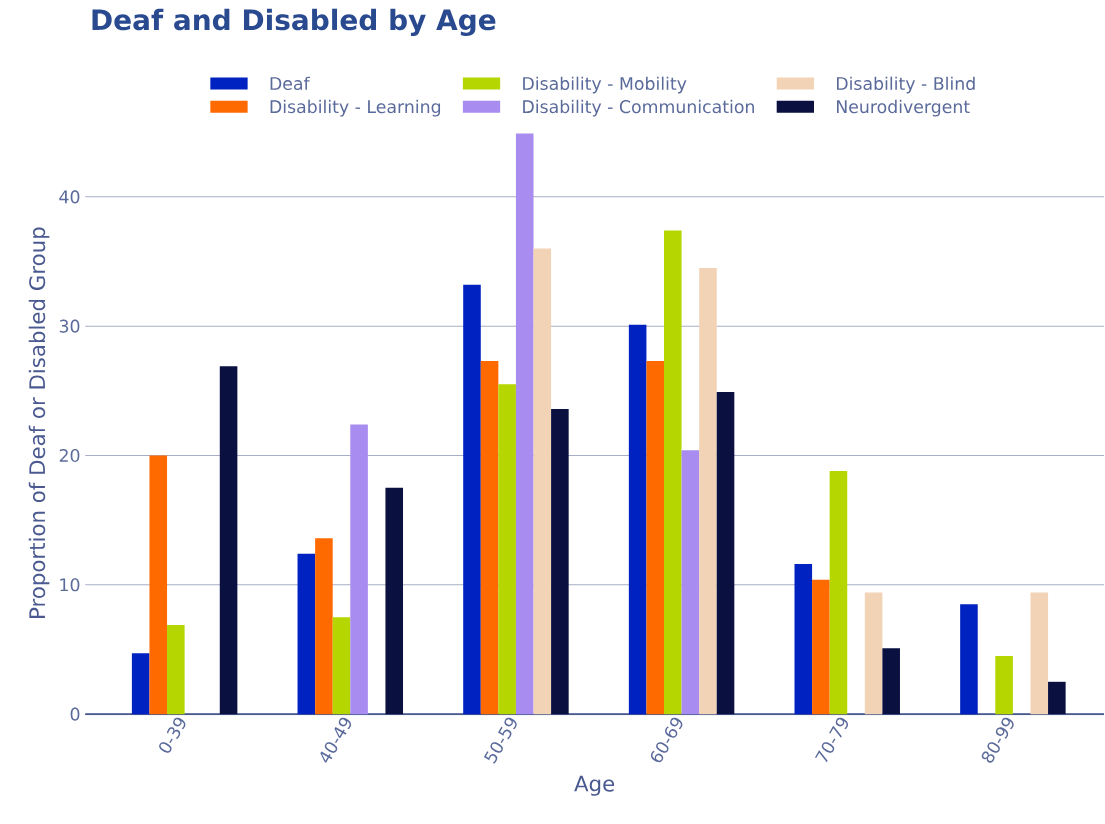 The image size is (1105, 824). Describe the element at coordinates (75, 714) in the screenshot. I see `y-tick-label: 0` at that location.